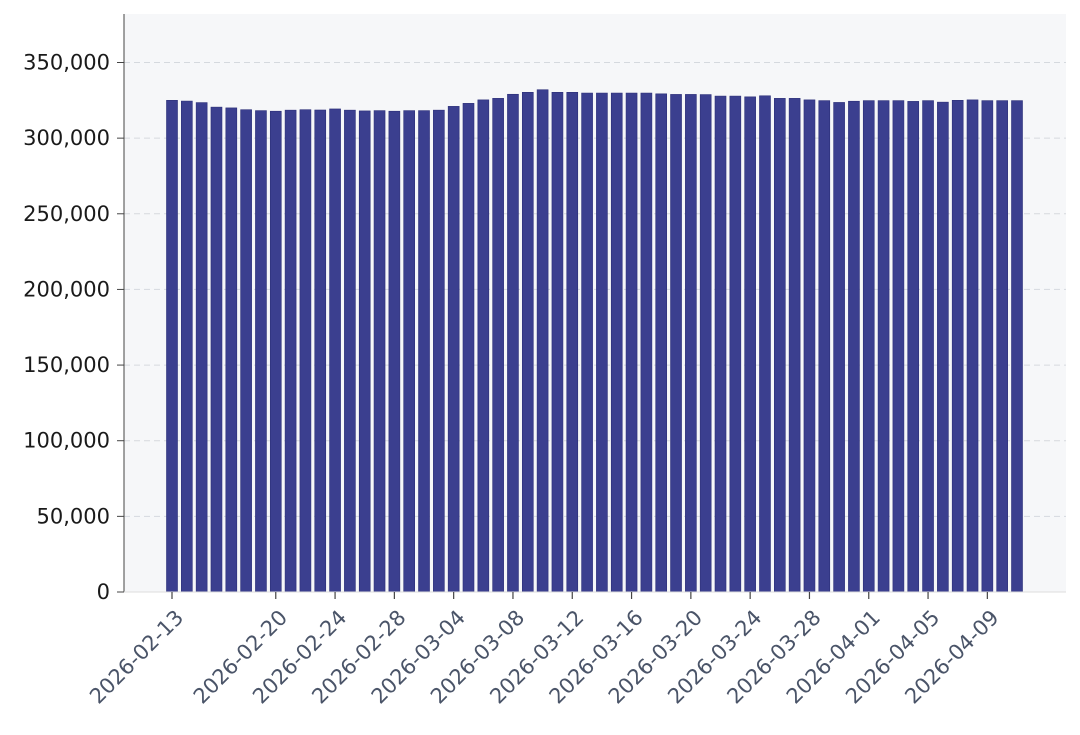 The image size is (1080, 735). What do you see at coordinates (66, 289) in the screenshot?
I see `y-tick-label: 200,000` at bounding box center [66, 289].